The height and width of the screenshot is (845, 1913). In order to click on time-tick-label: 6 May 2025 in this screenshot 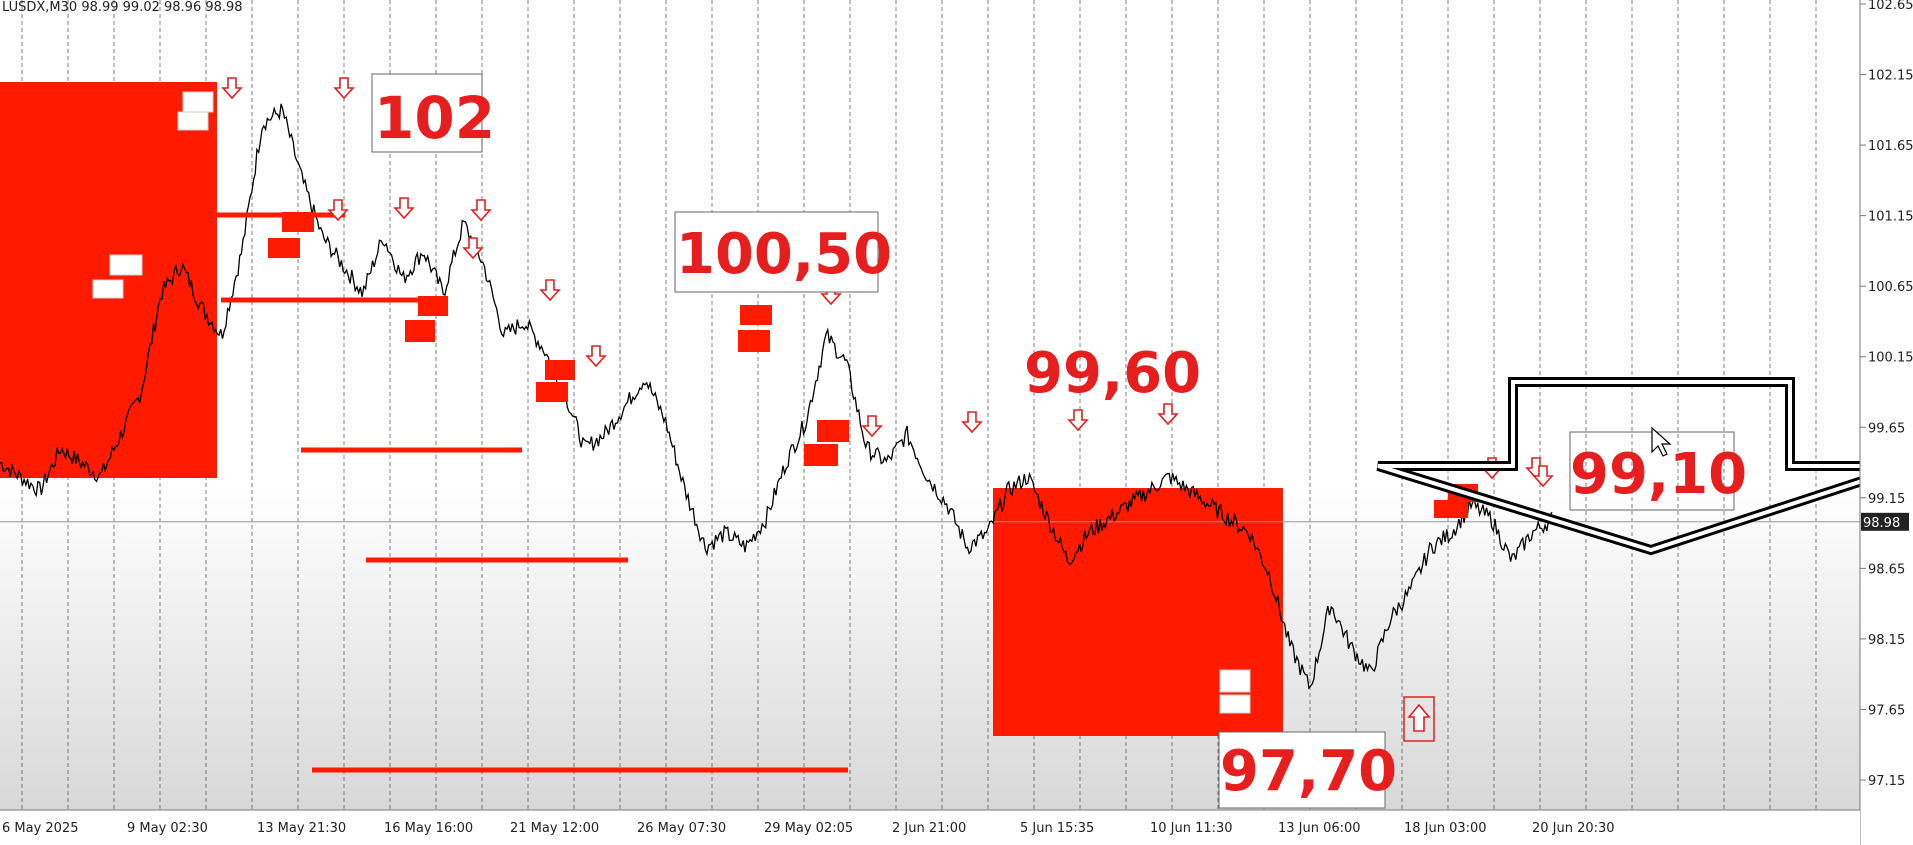, I will do `click(40, 828)`.